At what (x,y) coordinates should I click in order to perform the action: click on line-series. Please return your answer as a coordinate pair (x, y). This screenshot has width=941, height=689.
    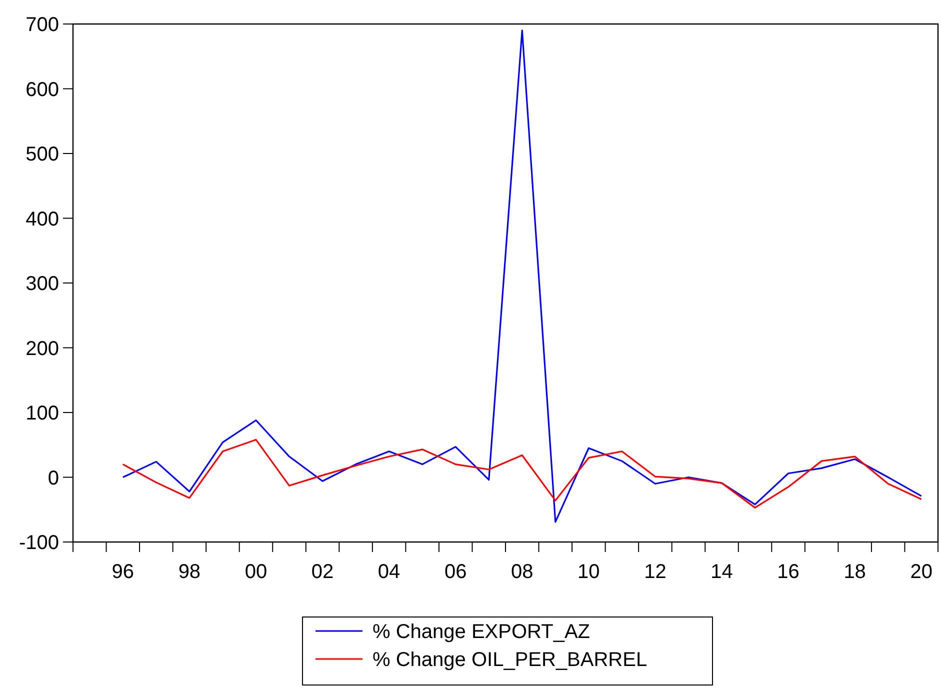
    Looking at the image, I should click on (522, 473).